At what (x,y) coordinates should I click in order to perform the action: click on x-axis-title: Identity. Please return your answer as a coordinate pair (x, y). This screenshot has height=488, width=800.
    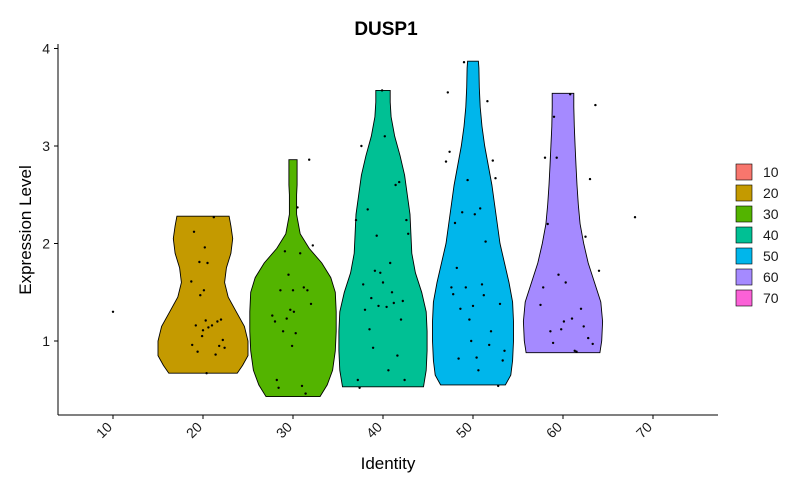
    Looking at the image, I should click on (388, 463).